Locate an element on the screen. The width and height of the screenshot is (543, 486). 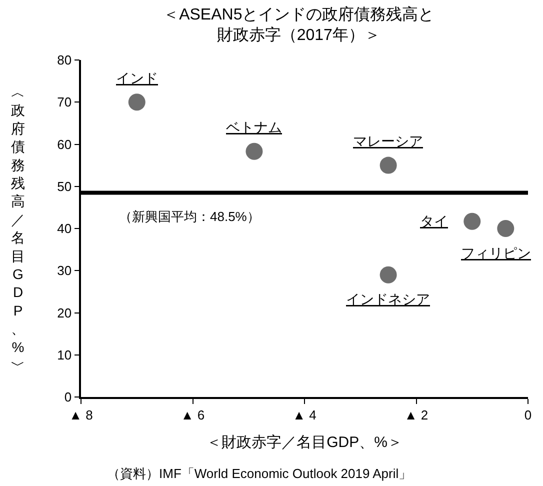
annotation: インド is located at coordinates (137, 78).